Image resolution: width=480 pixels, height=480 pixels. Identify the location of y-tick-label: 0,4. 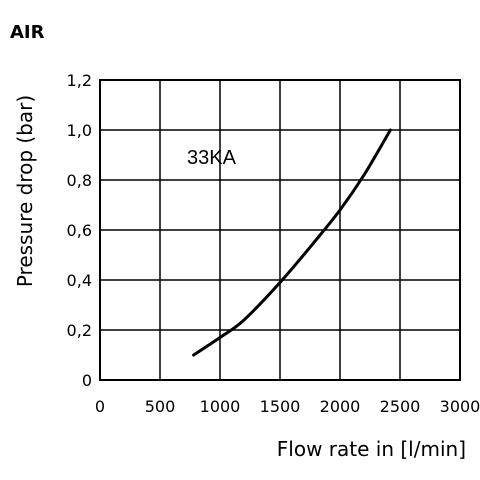
(79, 280).